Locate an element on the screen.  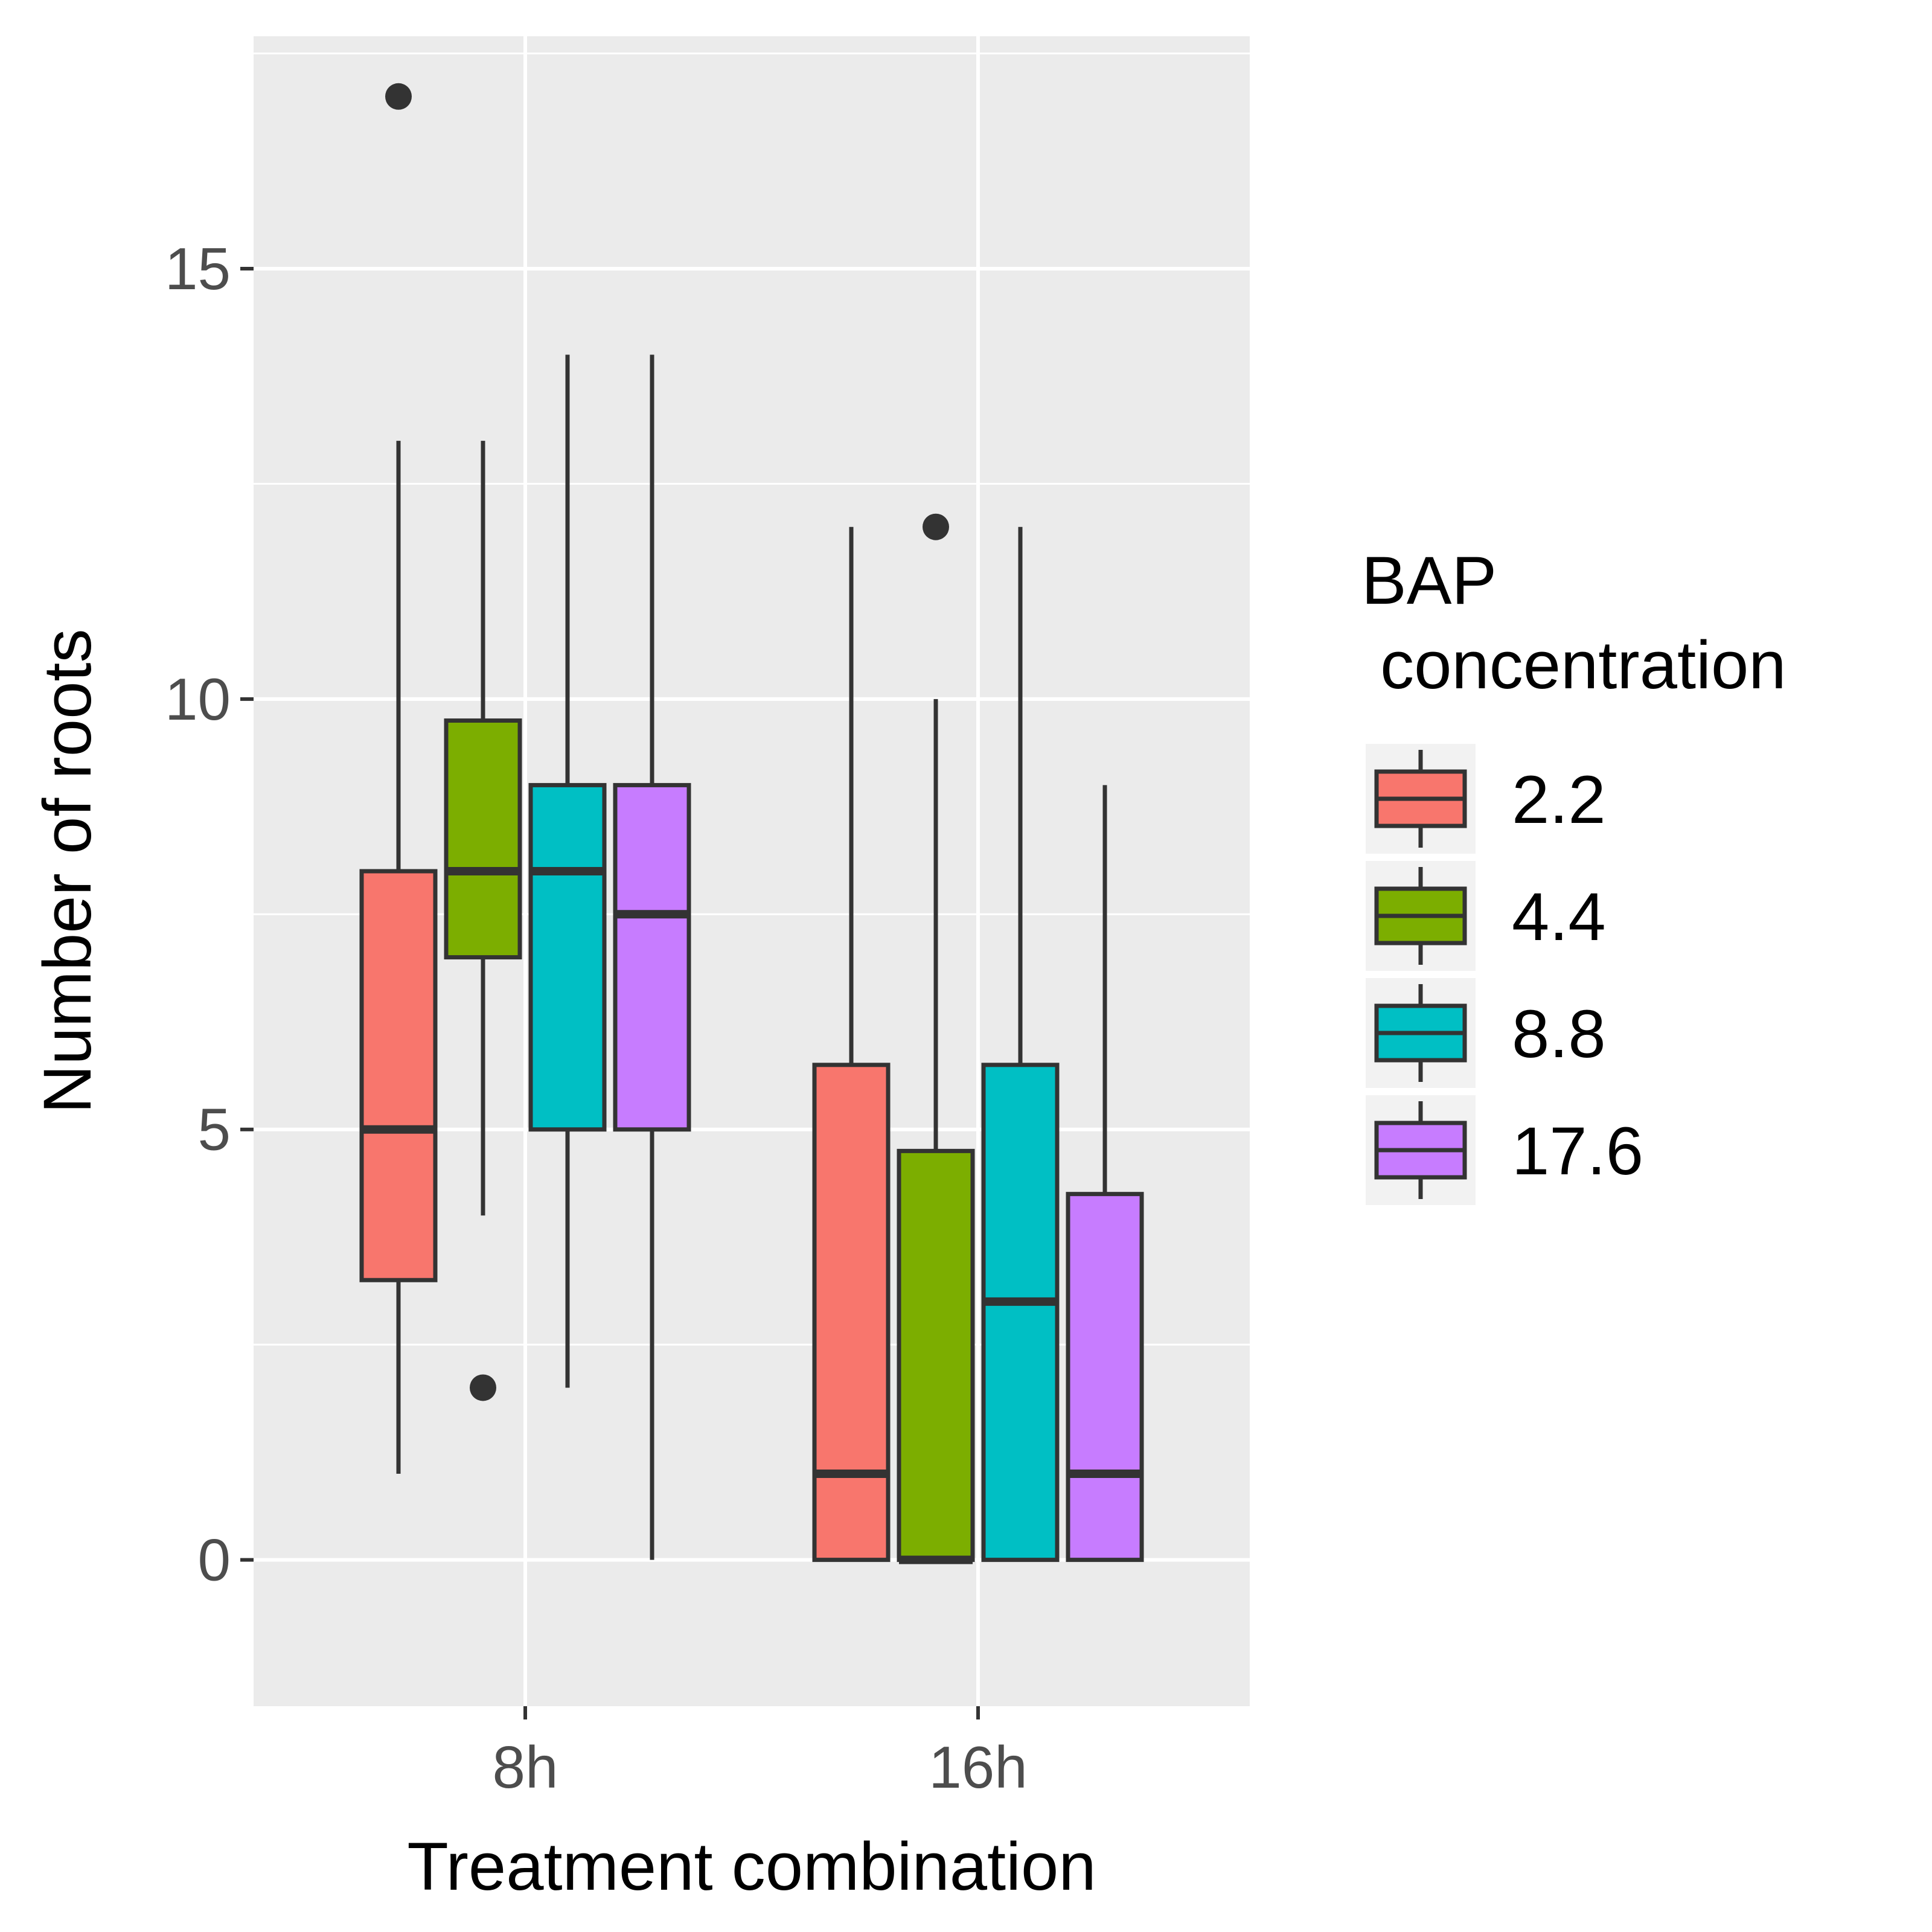
legend-label: 4.4 is located at coordinates (1559, 917).